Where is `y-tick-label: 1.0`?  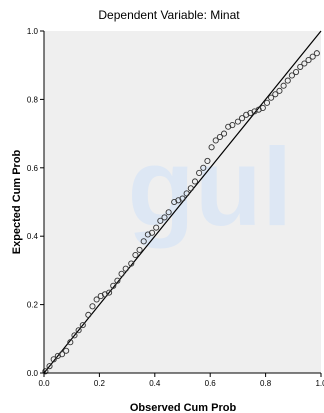 y-tick-label: 1.0 is located at coordinates (33, 31).